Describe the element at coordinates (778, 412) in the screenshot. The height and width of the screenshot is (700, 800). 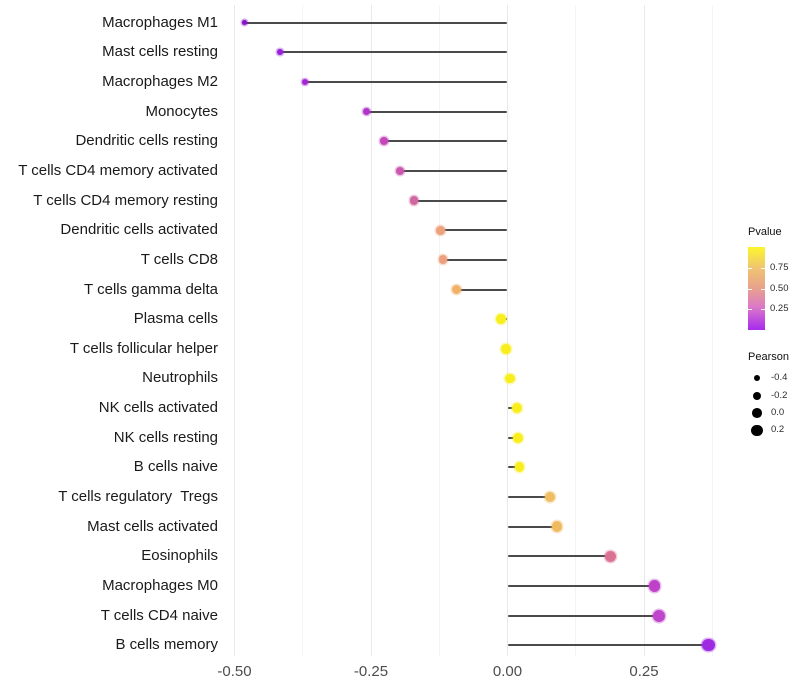
I see `pearson-size-label: 0.0` at that location.